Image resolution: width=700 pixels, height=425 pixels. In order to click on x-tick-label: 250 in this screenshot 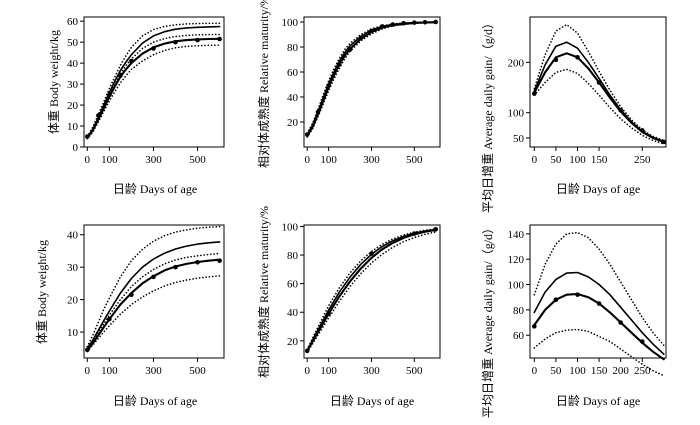, I will do `click(642, 371)`.